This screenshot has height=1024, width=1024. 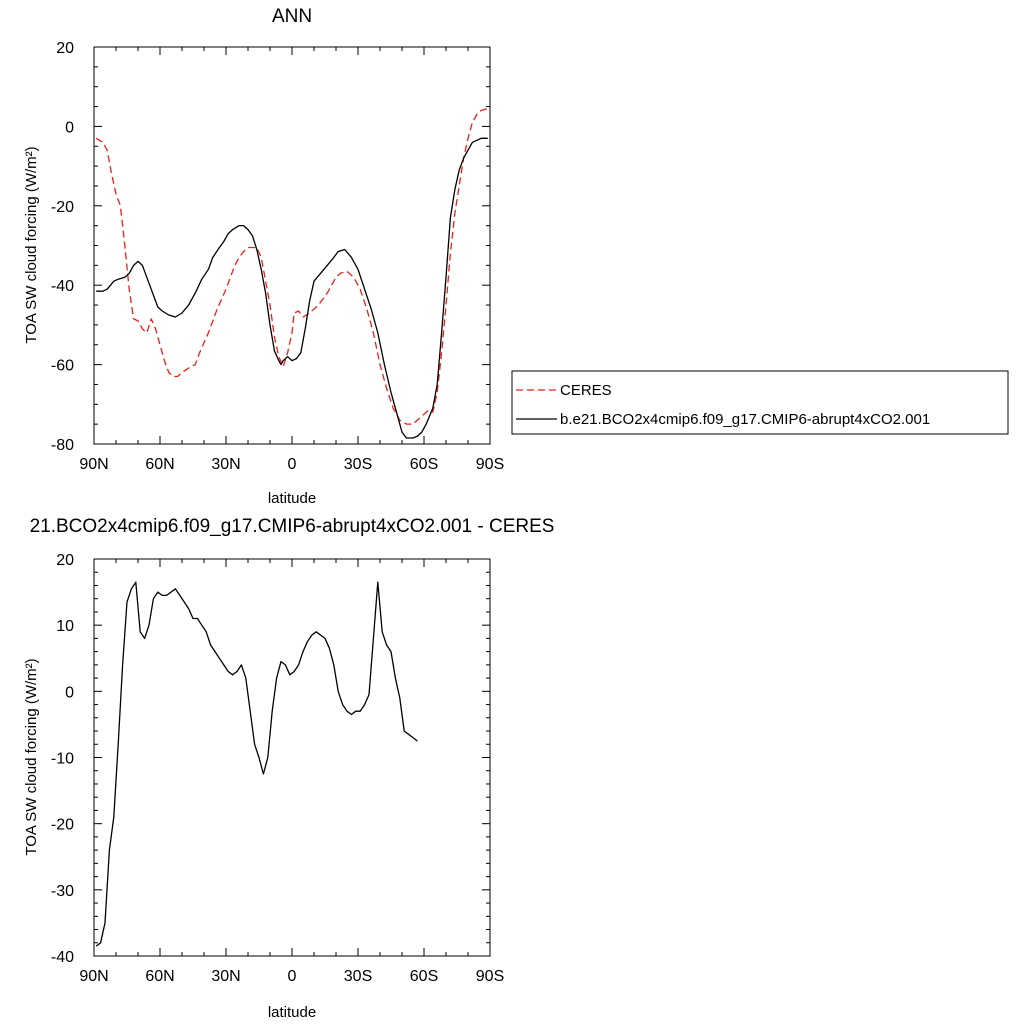 I want to click on bottom-series-line-difference, so click(x=256, y=764).